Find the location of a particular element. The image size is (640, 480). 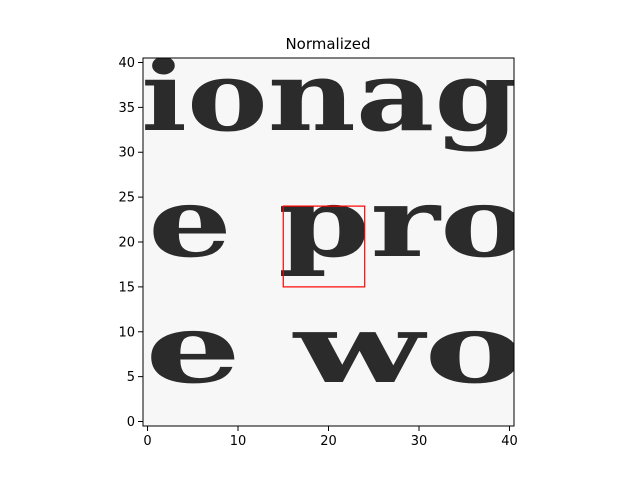

text-line-1: ionag is located at coordinates (330, 96).